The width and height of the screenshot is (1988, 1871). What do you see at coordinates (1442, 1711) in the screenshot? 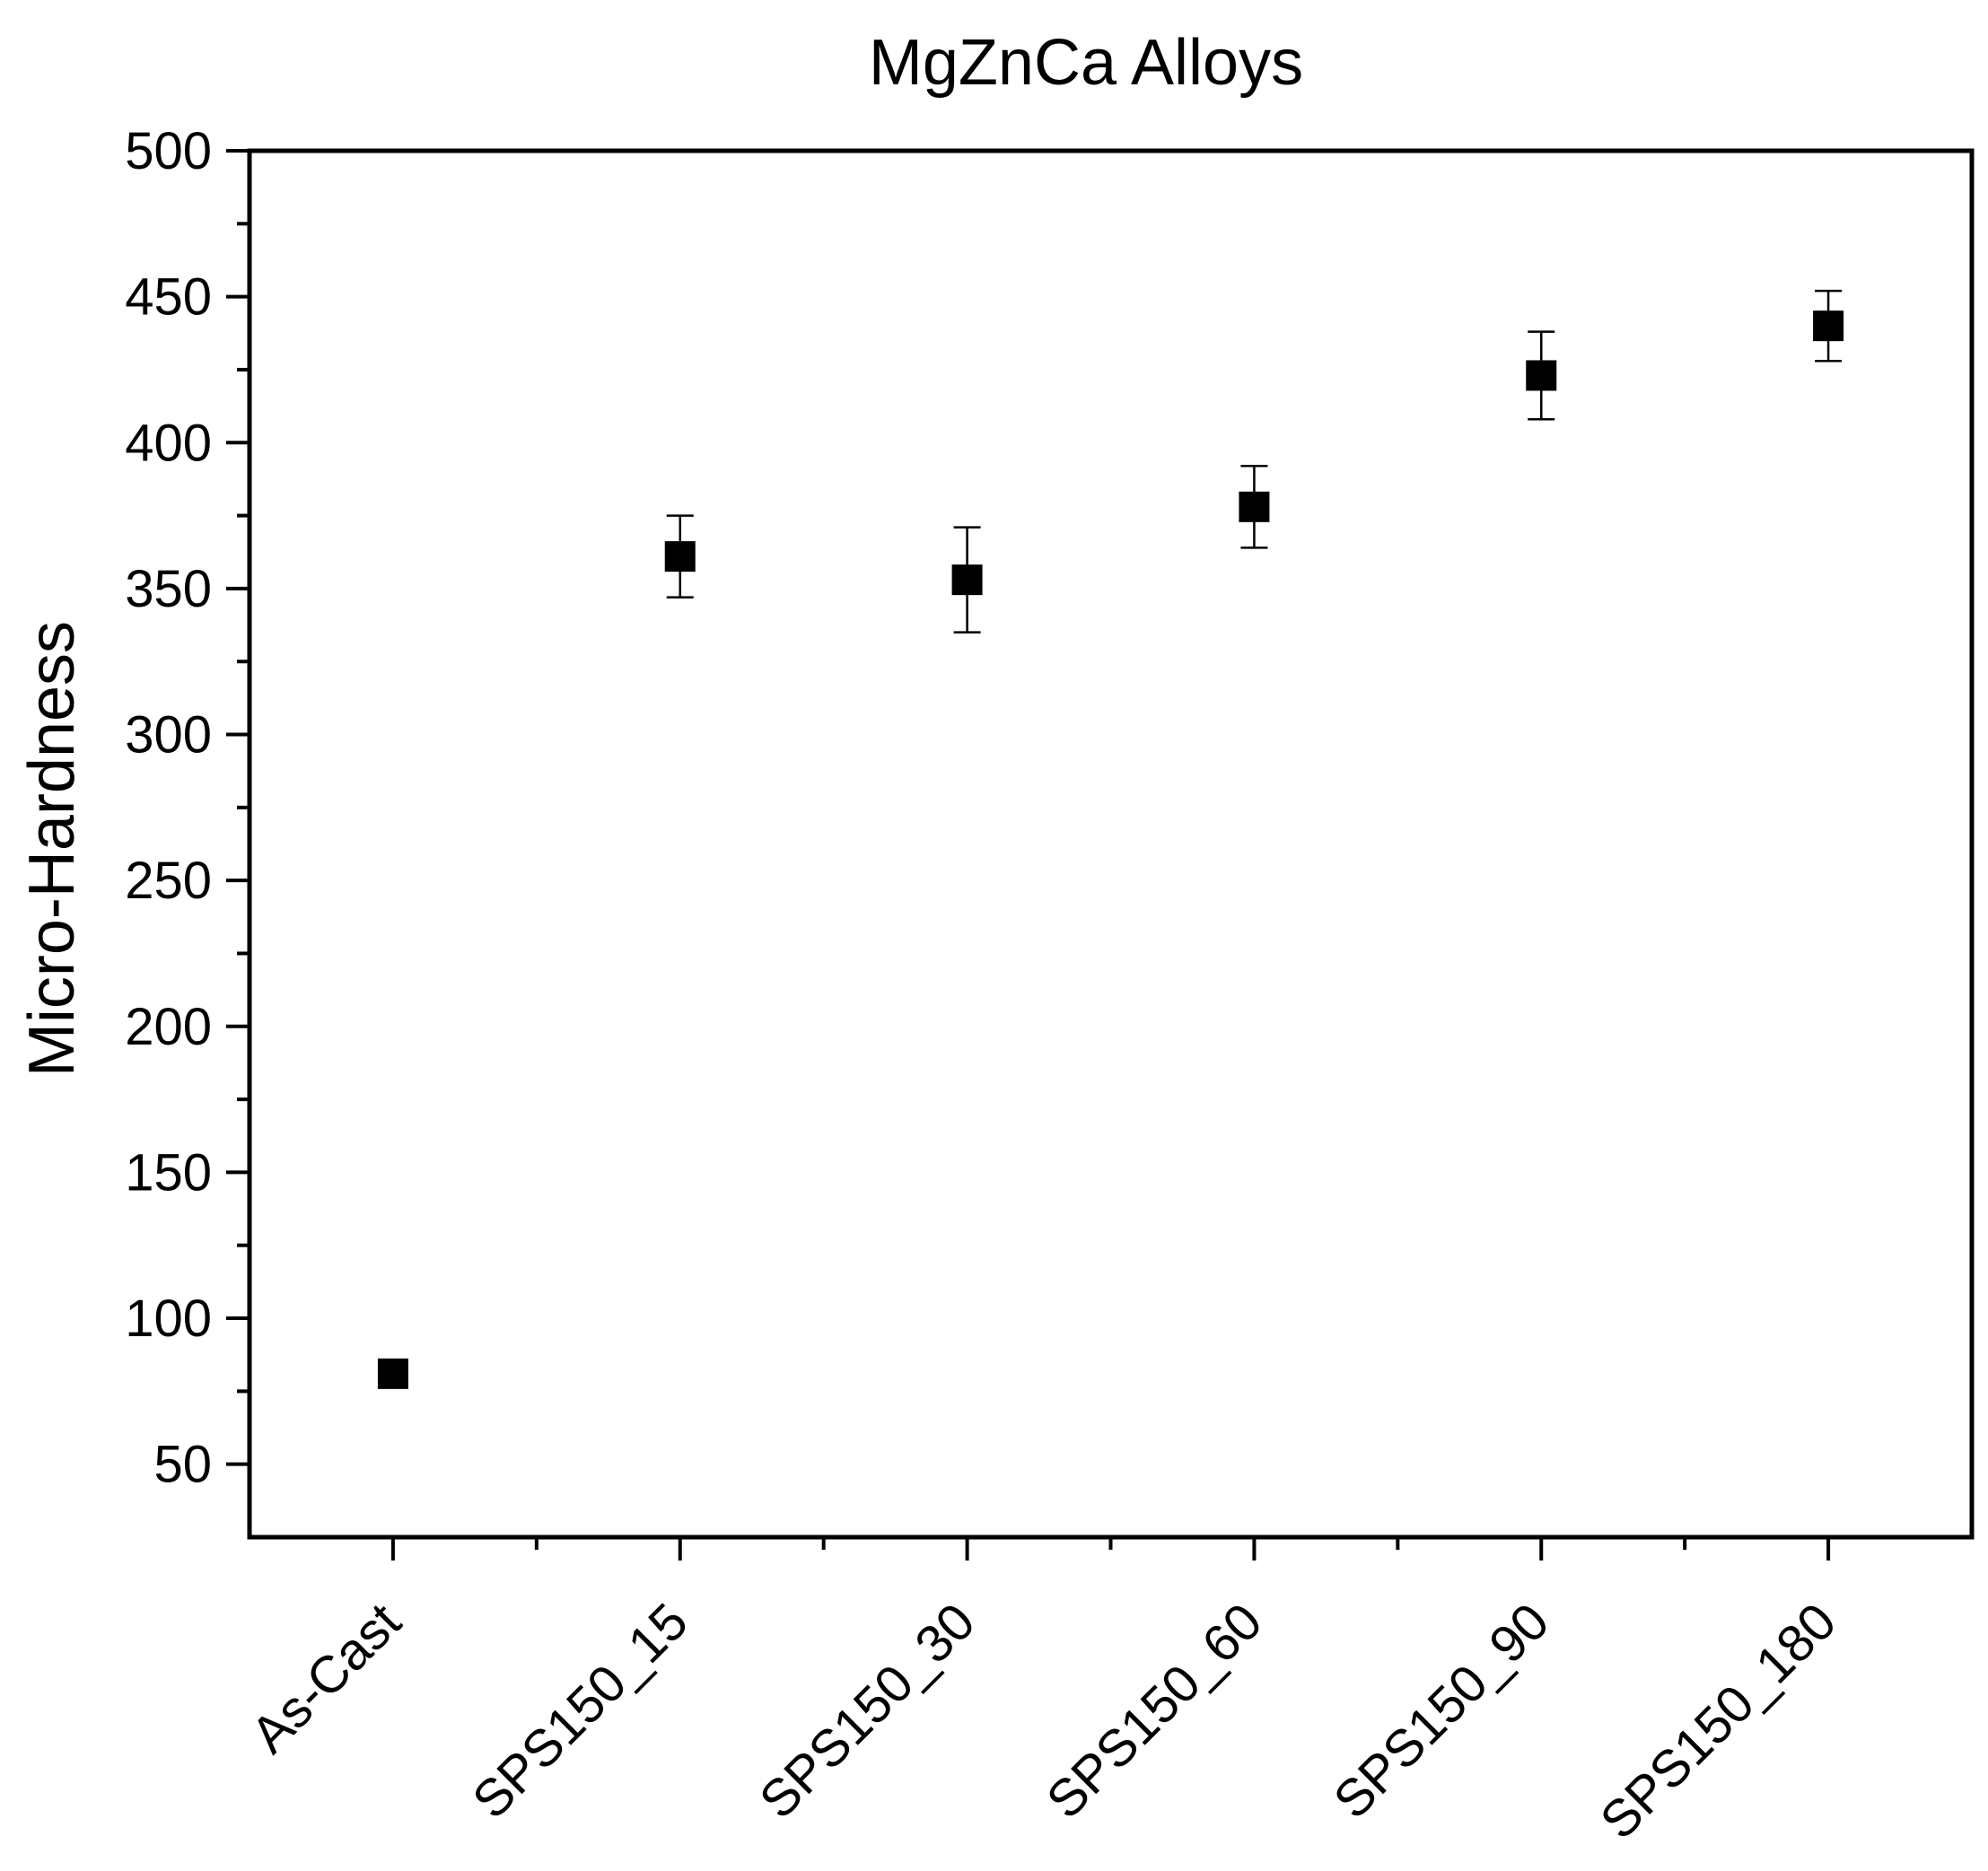
I see `x-tick-label: SPS150_90` at bounding box center [1442, 1711].